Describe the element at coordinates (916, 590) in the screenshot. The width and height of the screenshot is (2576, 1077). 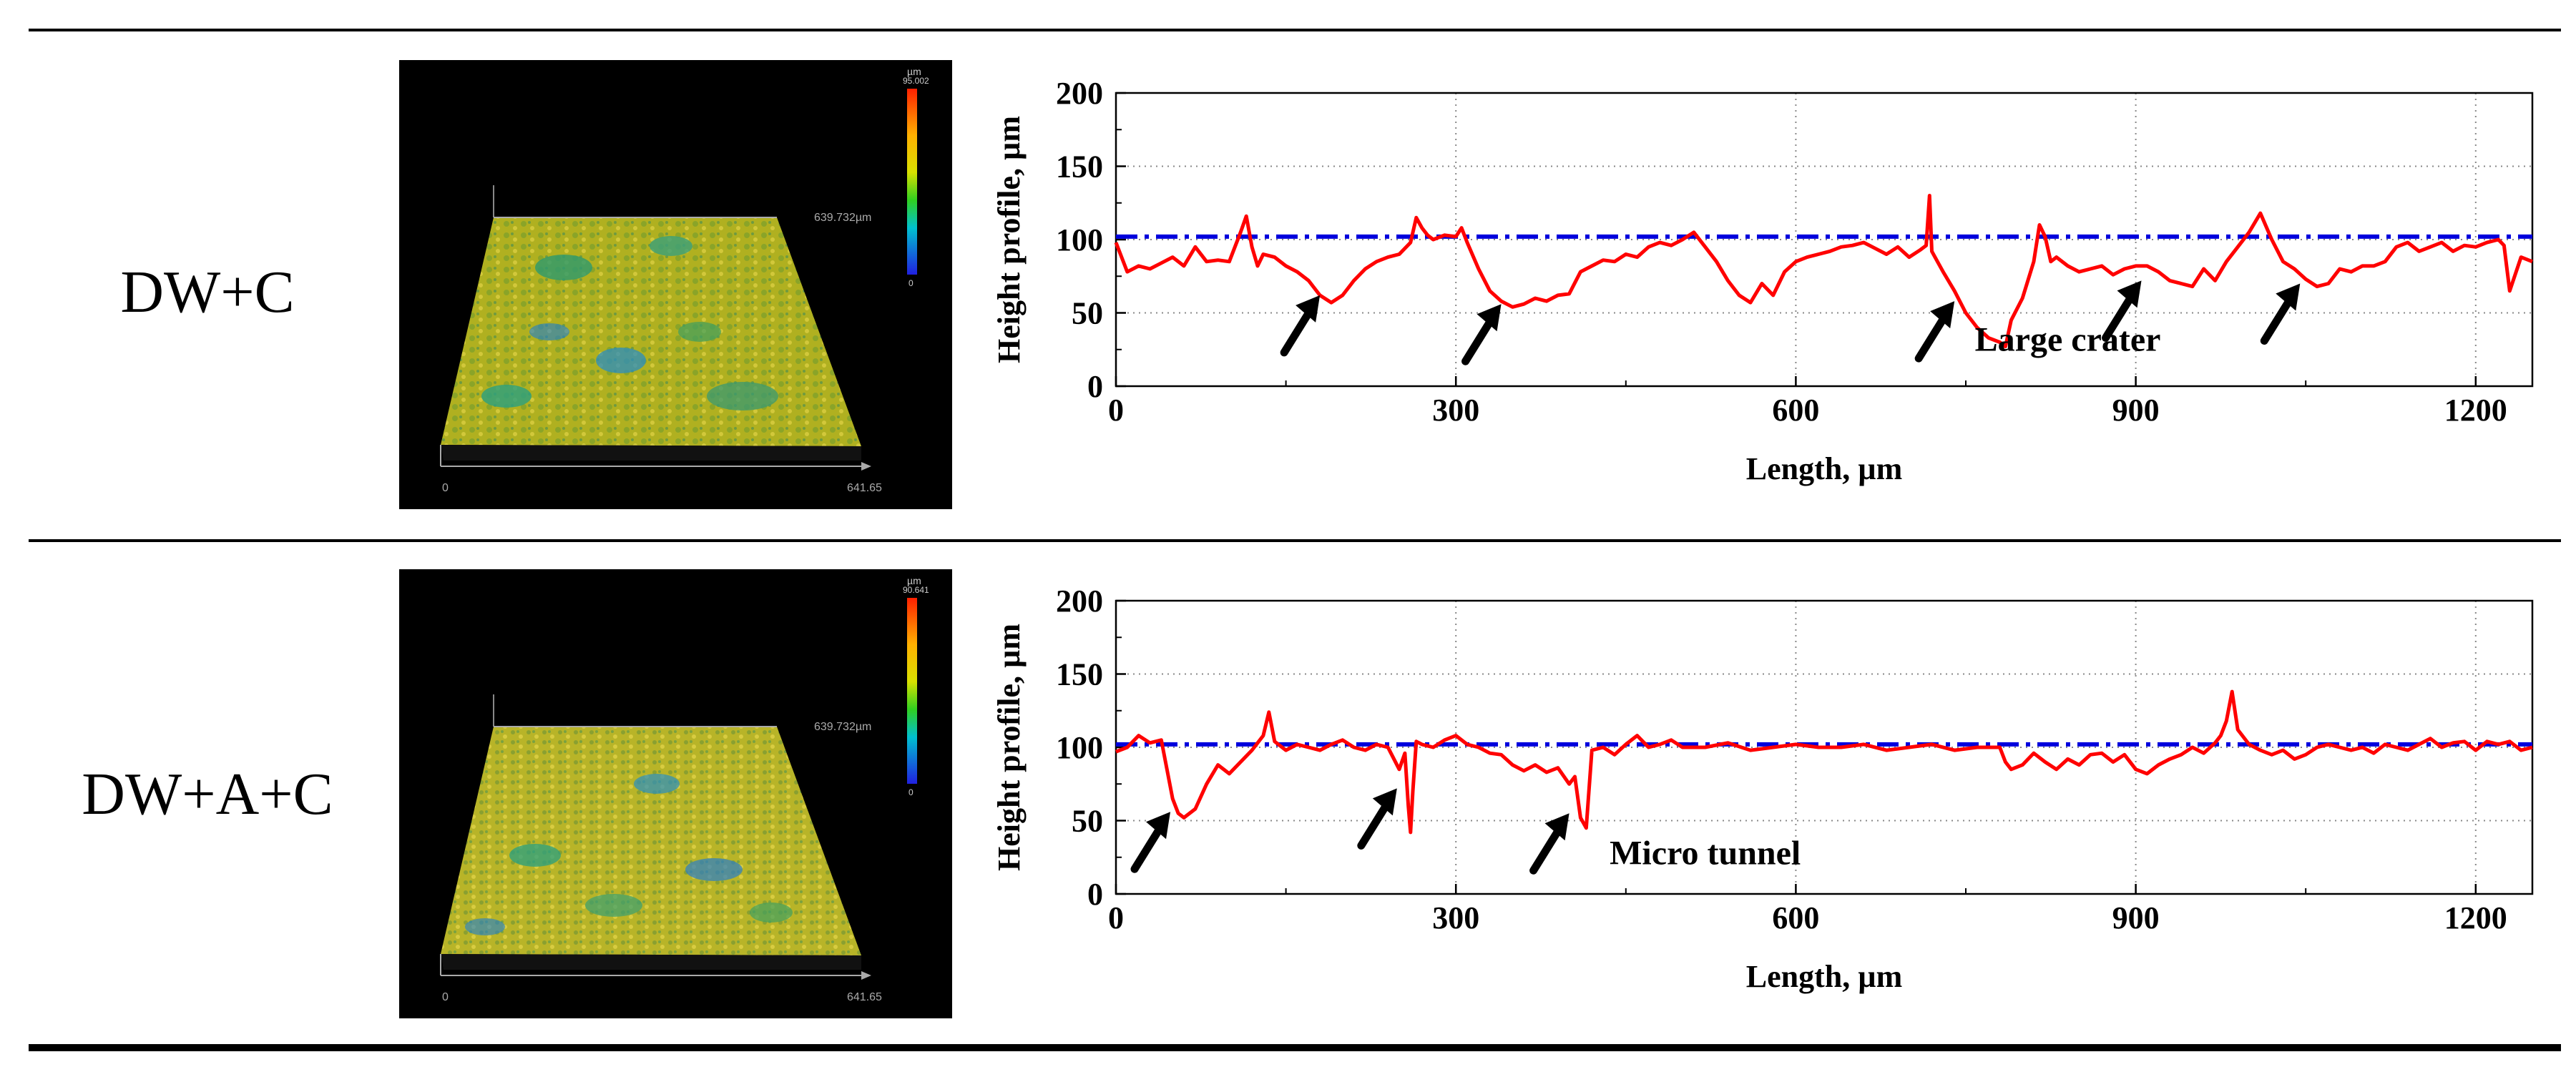
I see `color-scale-max: 90.641` at that location.